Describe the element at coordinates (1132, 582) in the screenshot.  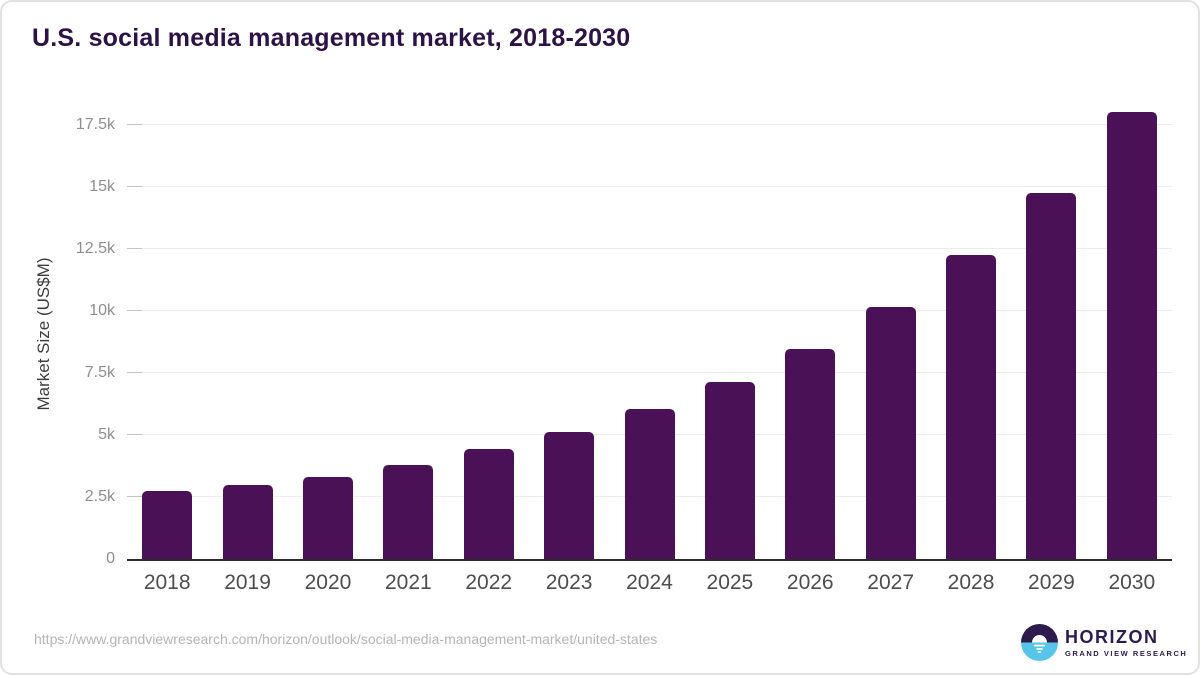
I see `x-tick-label-2030: 2030` at that location.